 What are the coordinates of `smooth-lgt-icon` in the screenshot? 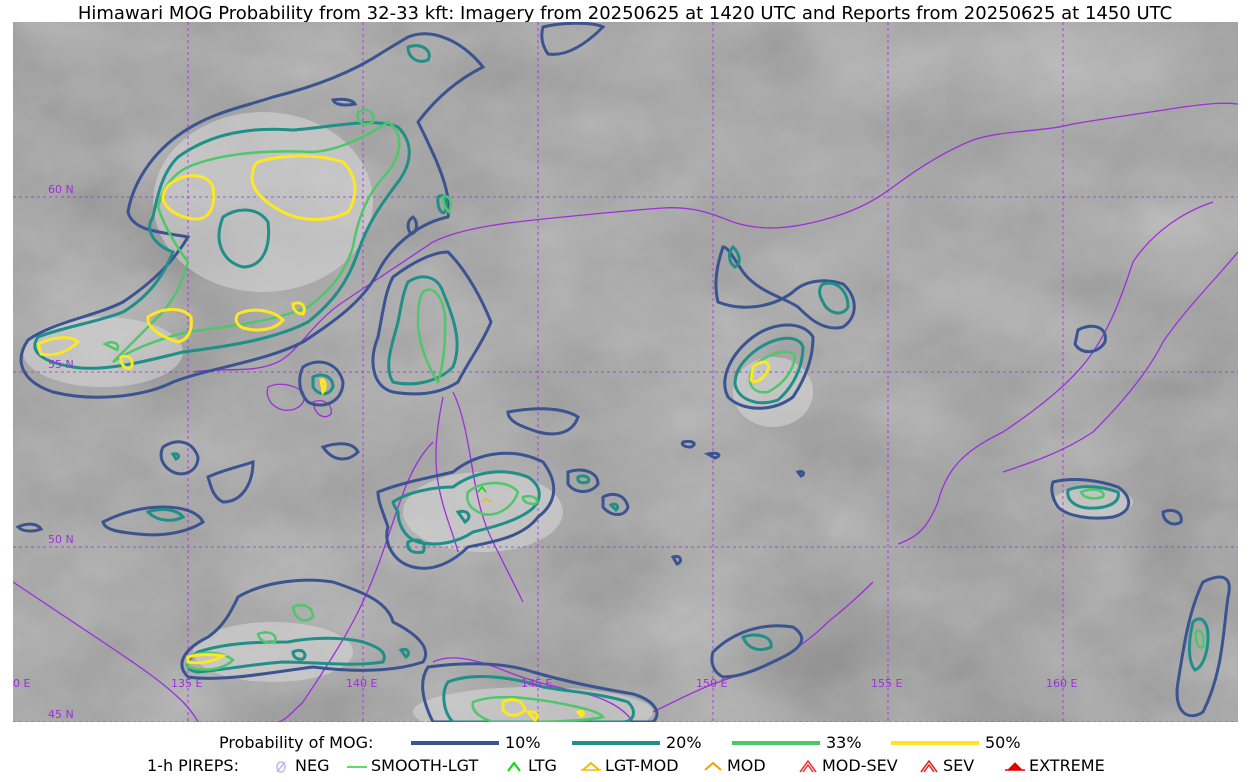 It's located at (357, 766).